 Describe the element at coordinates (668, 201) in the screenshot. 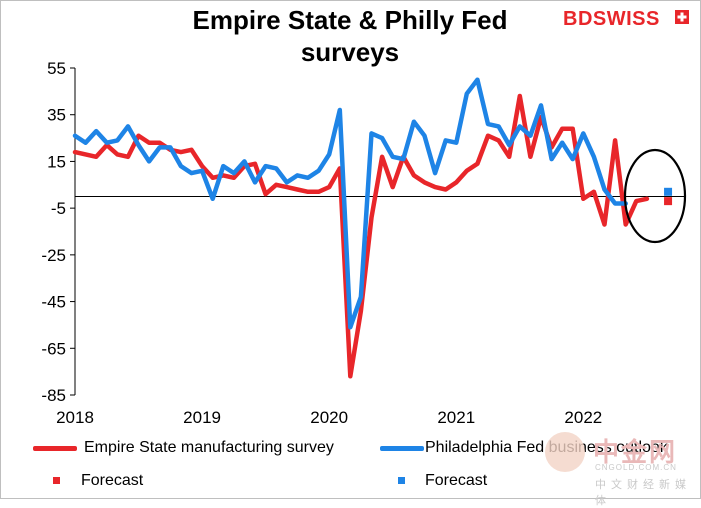

I see `empire-forecast-marker` at that location.